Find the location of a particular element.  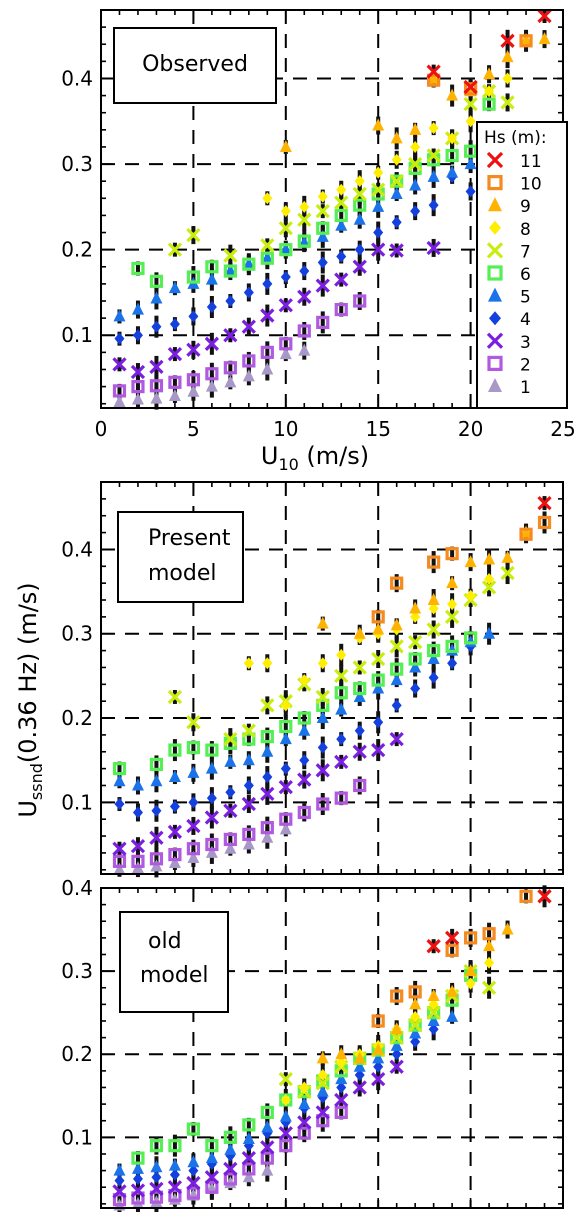

y-tick-label: 0.2 is located at coordinates (77, 1054).